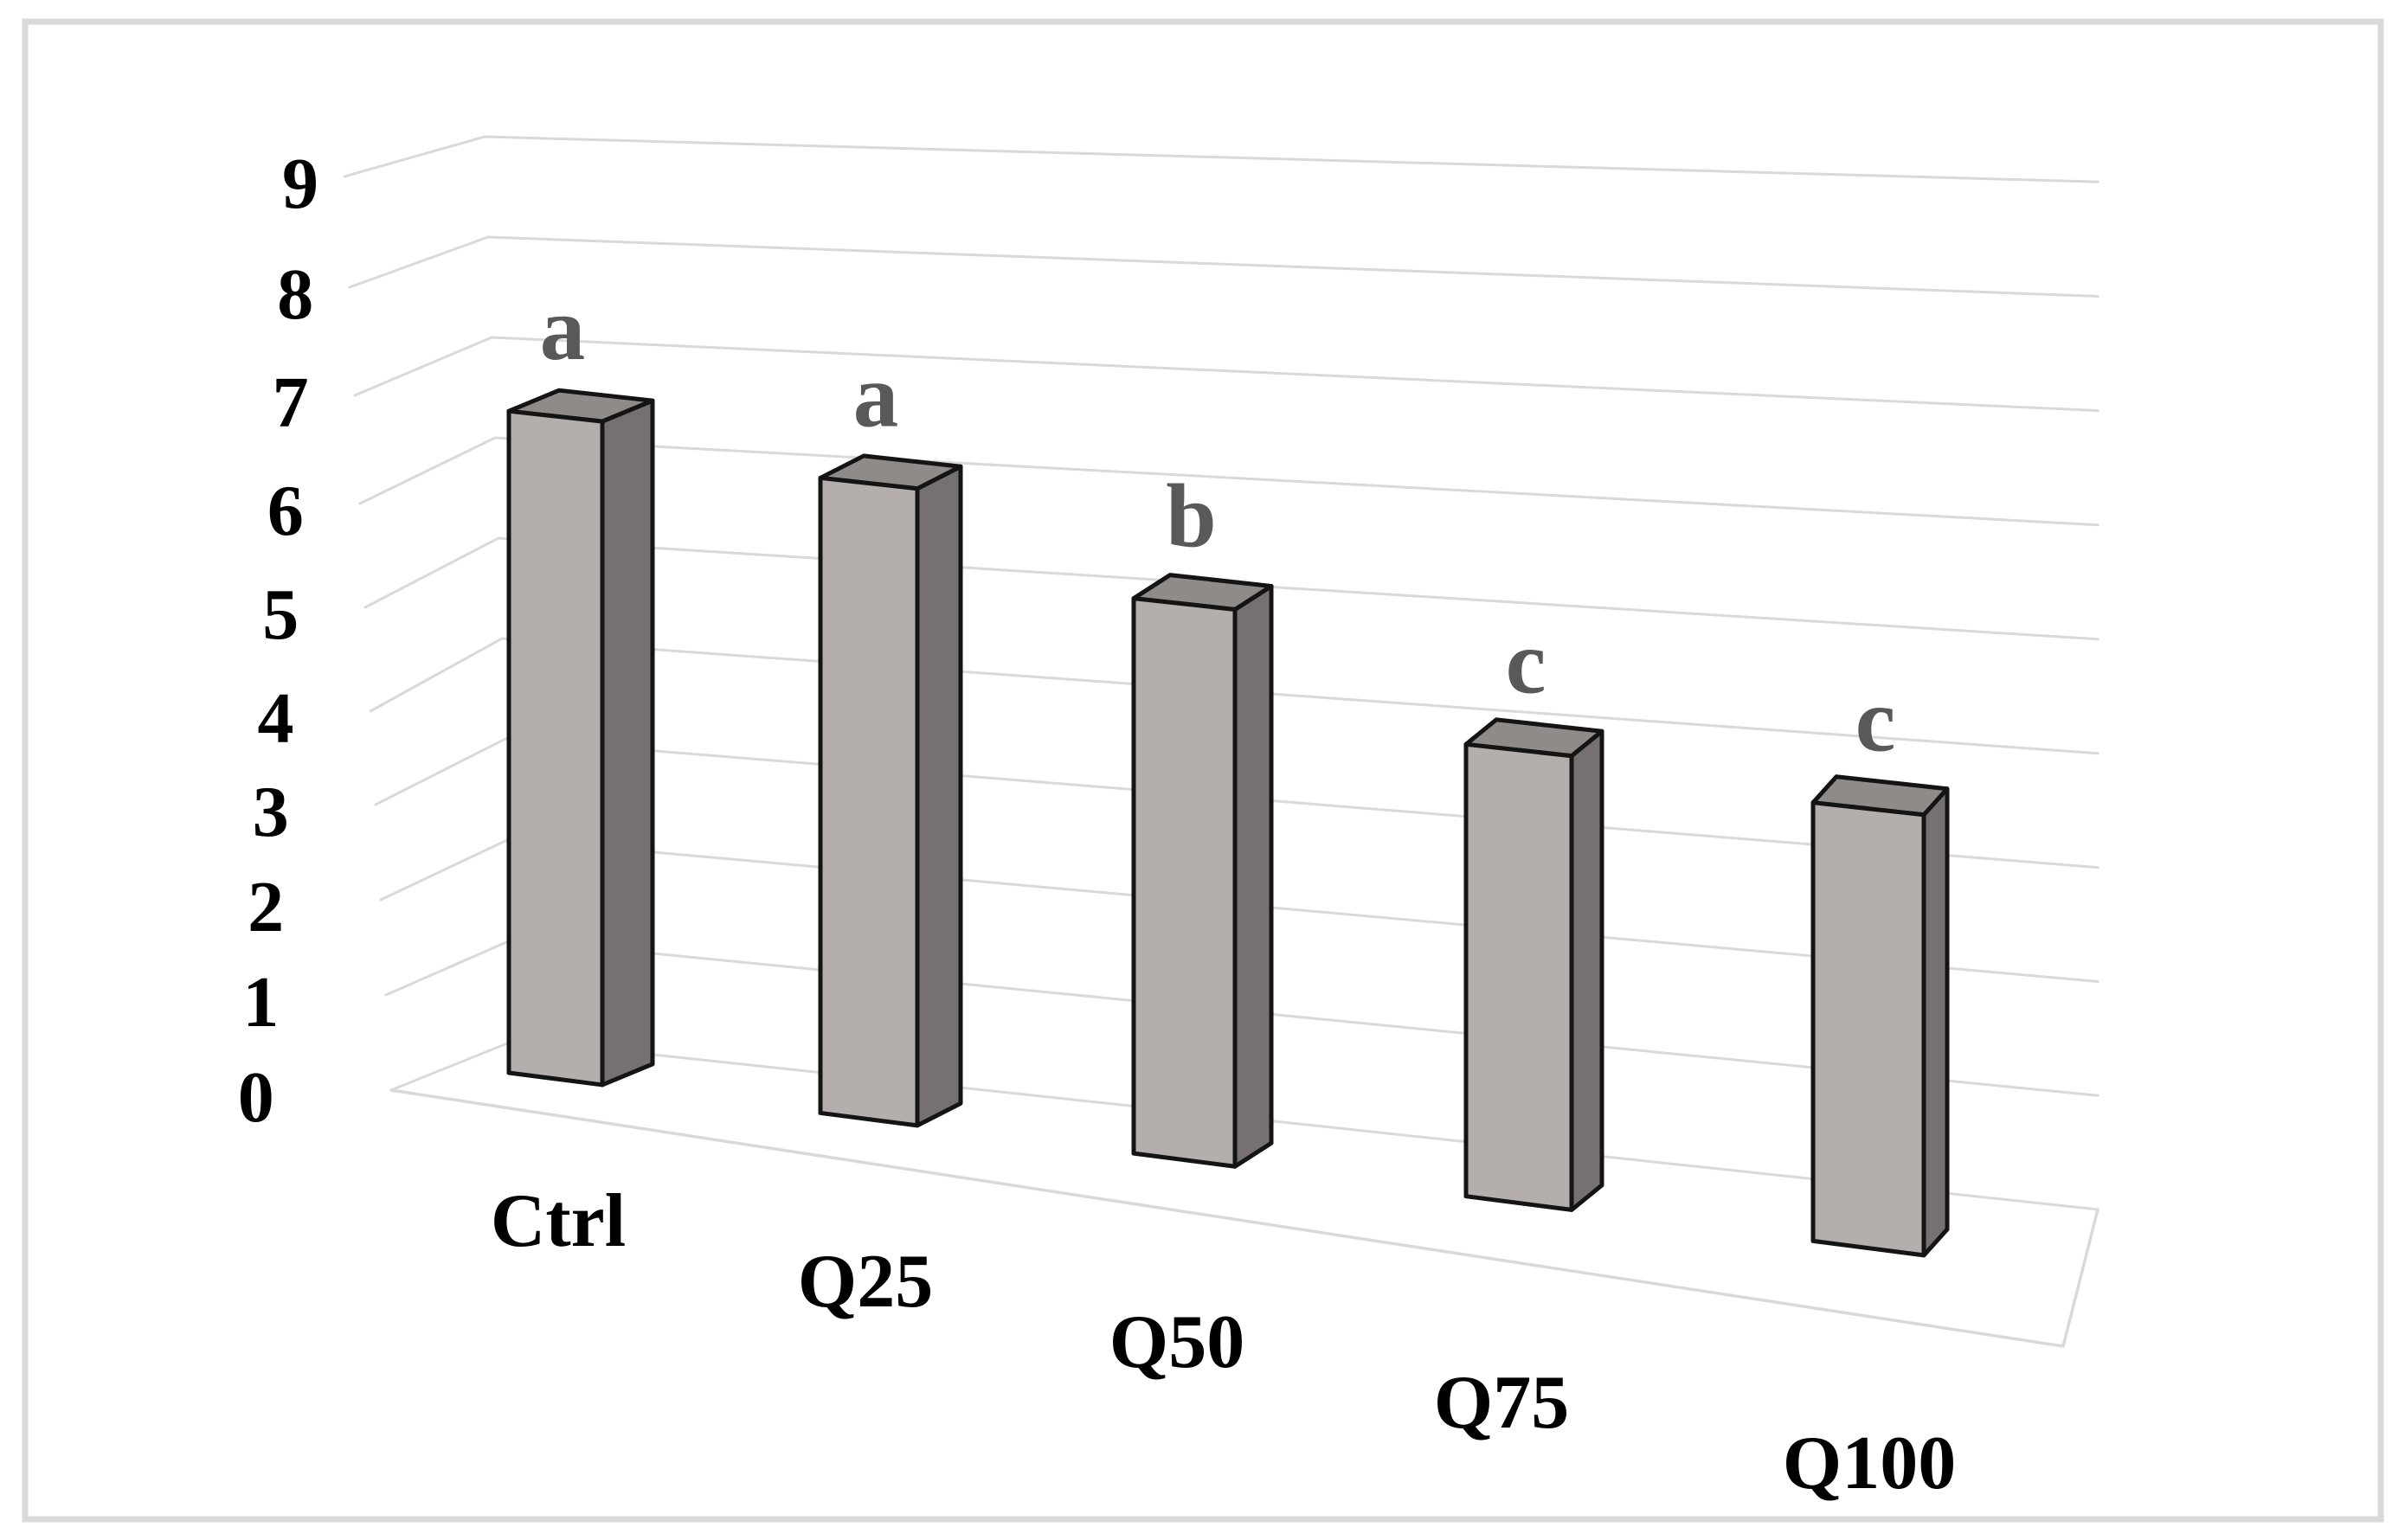 The width and height of the screenshot is (2405, 1540). I want to click on floor-front-edge, so click(1244, 1218).